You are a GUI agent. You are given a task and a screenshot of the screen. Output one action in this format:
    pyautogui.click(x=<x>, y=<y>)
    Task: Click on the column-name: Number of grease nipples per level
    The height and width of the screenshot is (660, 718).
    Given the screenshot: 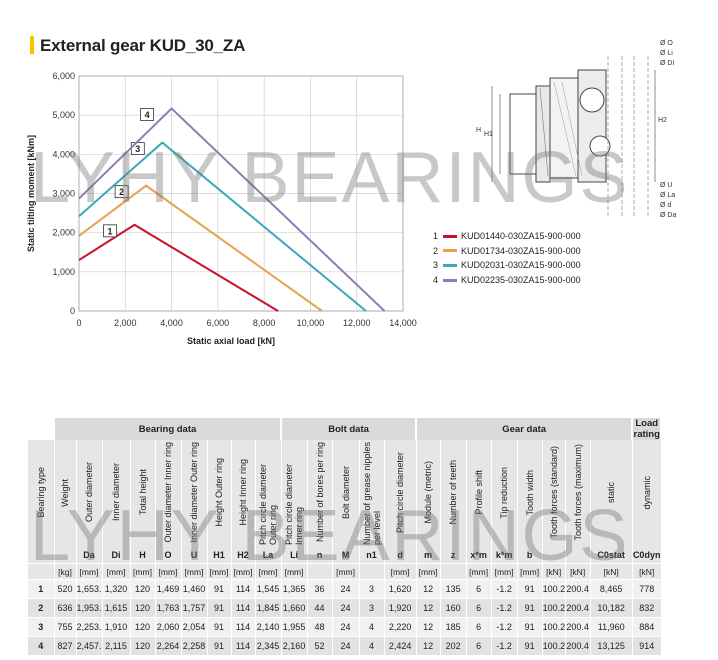 What is the action you would take?
    pyautogui.click(x=372, y=493)
    